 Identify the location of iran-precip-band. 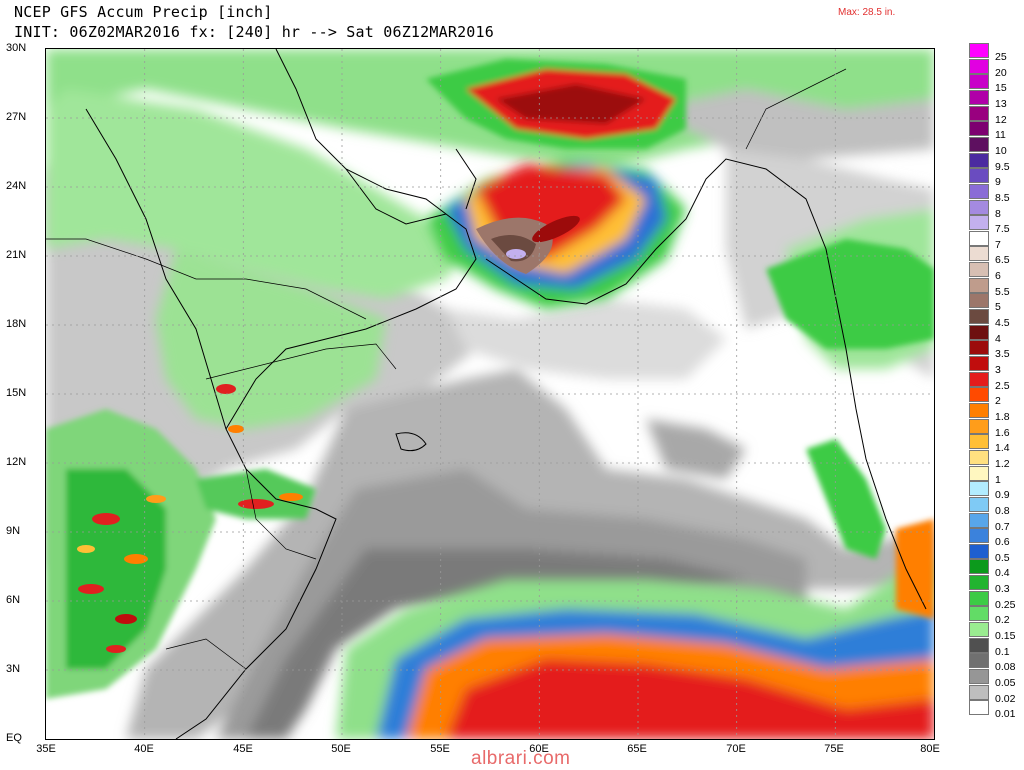
(556, 104).